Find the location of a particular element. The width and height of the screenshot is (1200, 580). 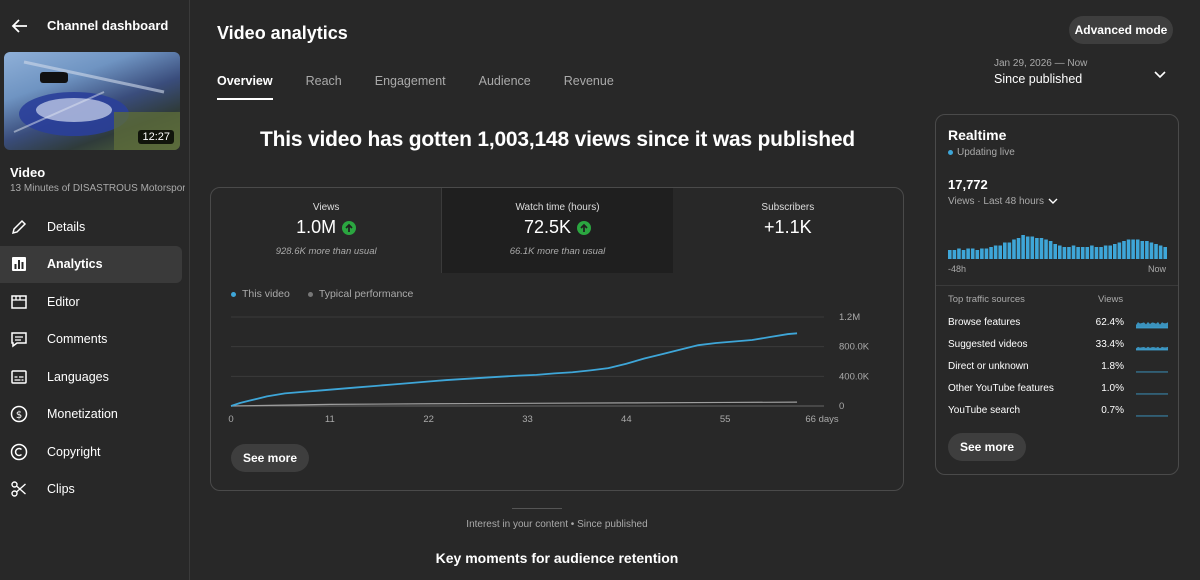

sidebar-item-copyright: Copyright is located at coordinates (91, 452).